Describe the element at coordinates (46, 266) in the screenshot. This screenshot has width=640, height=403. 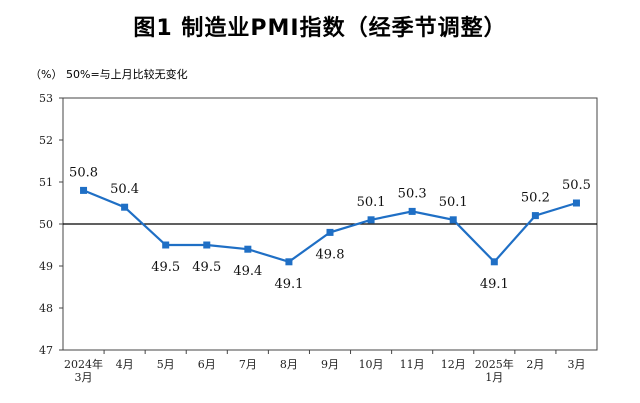
I see `y-tick-label: 49` at that location.